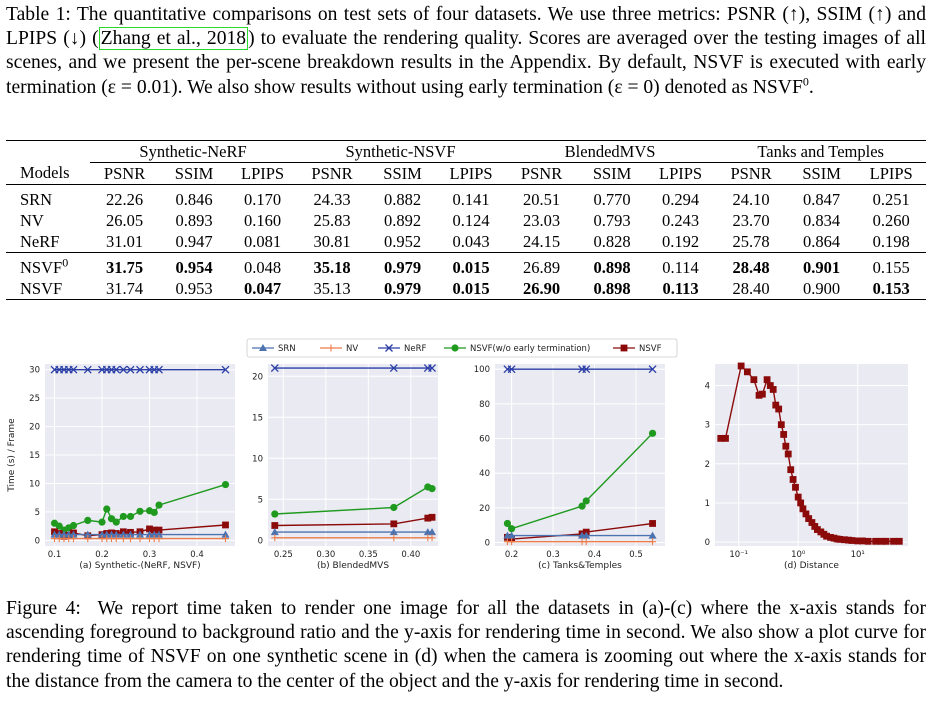  I want to click on y-tick-label: 80, so click(484, 405).